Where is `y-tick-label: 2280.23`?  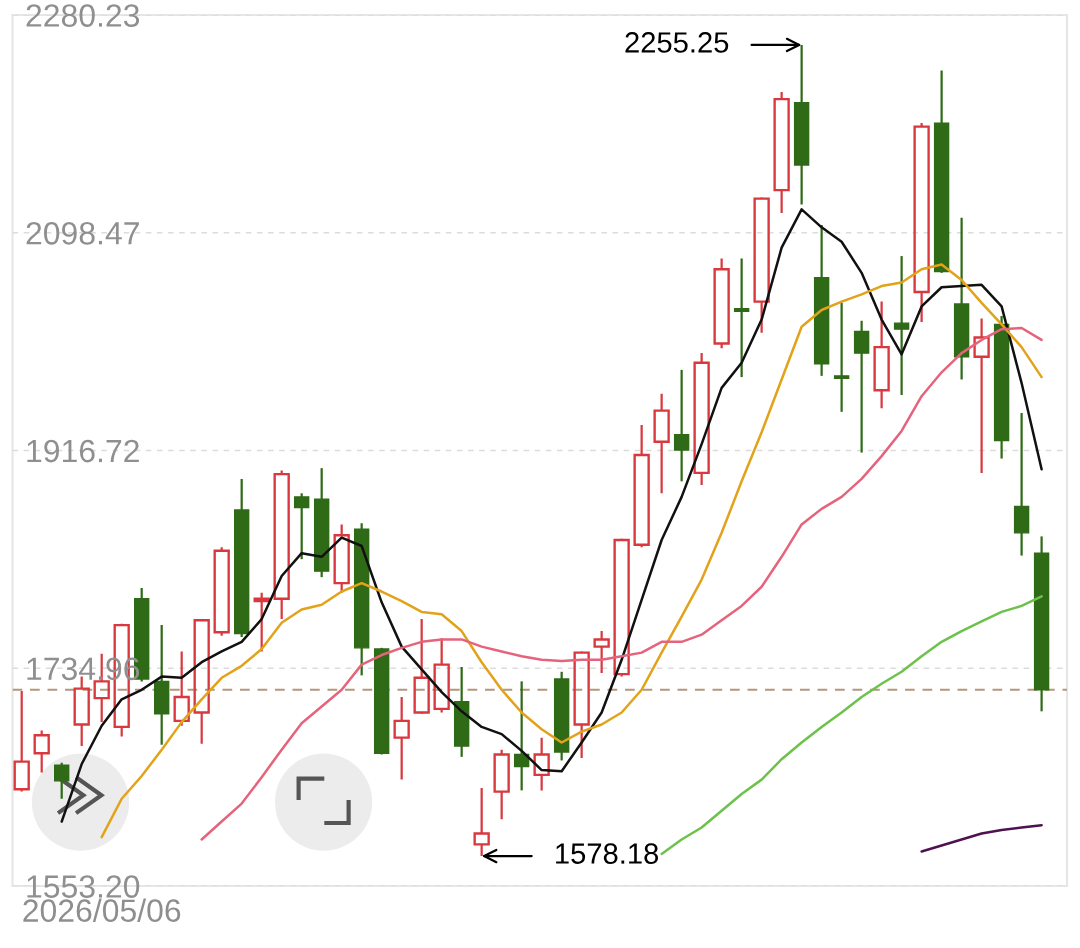
y-tick-label: 2280.23 is located at coordinates (83, 15).